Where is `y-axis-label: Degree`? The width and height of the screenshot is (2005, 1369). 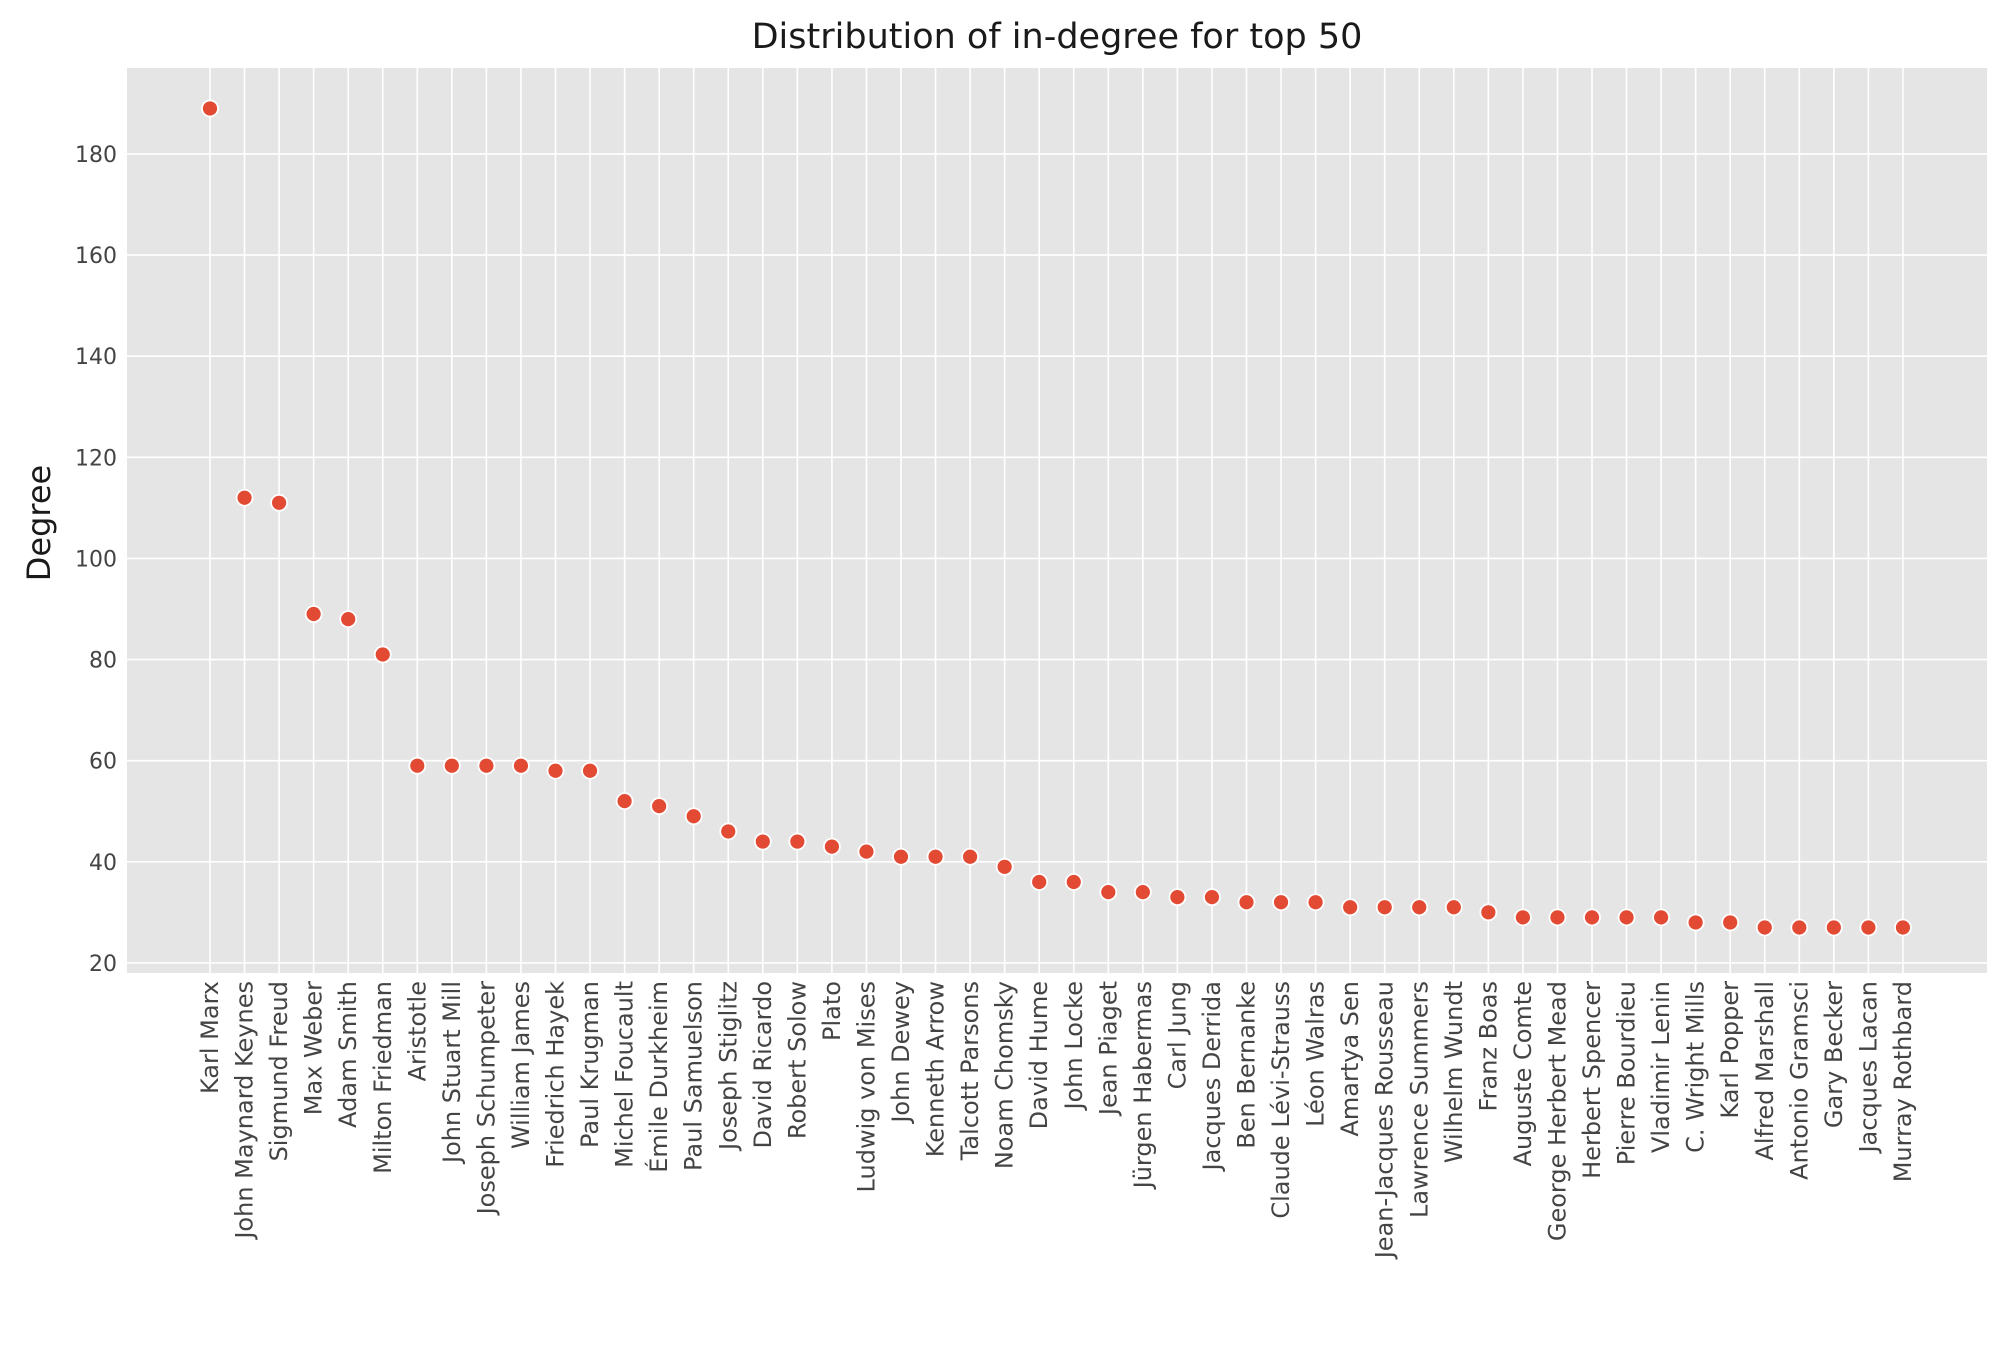
y-axis-label: Degree is located at coordinates (39, 523).